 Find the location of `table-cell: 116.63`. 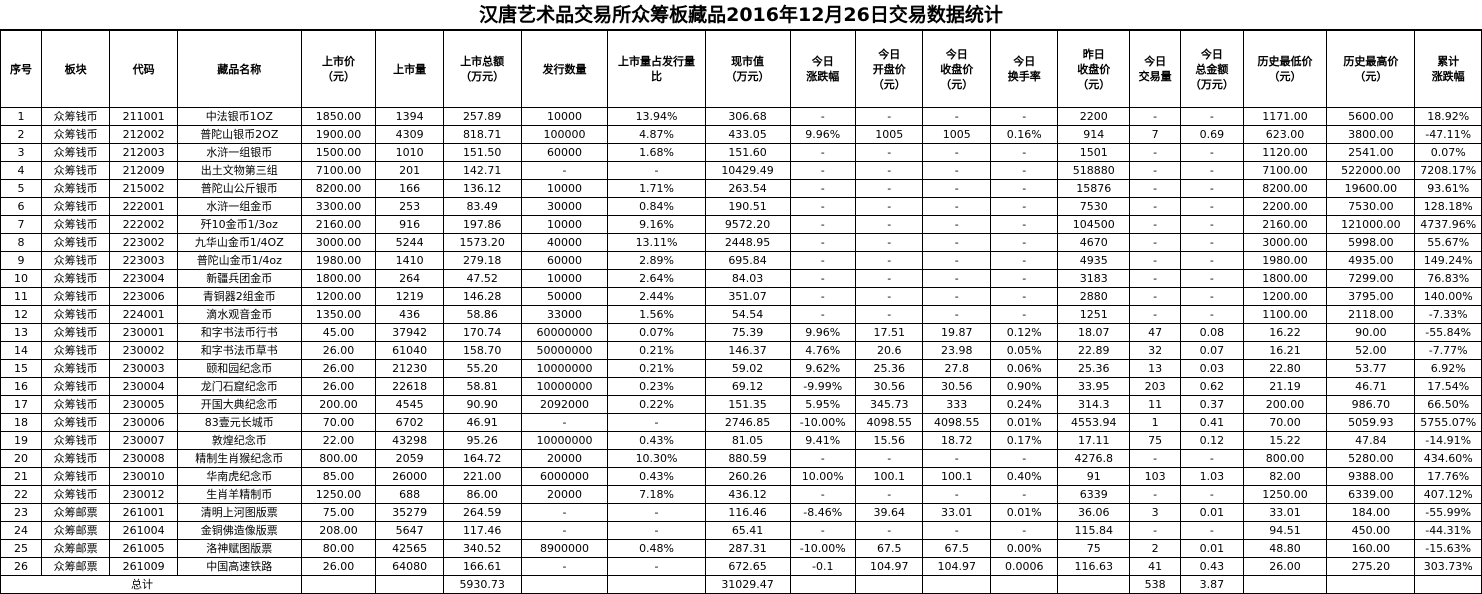

table-cell: 116.63 is located at coordinates (1094, 566).